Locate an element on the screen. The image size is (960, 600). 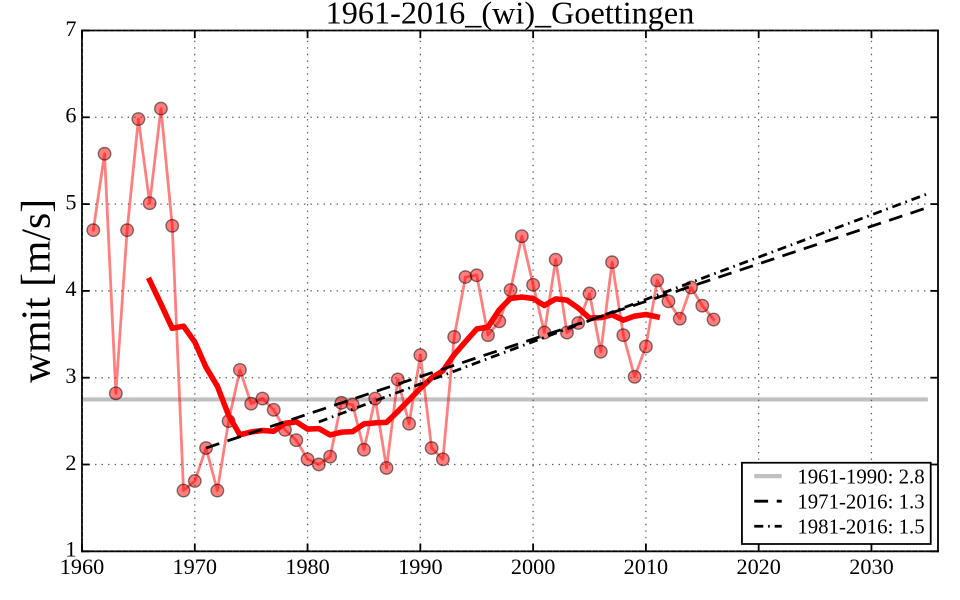
svg-text: 5 is located at coordinates (70, 201).